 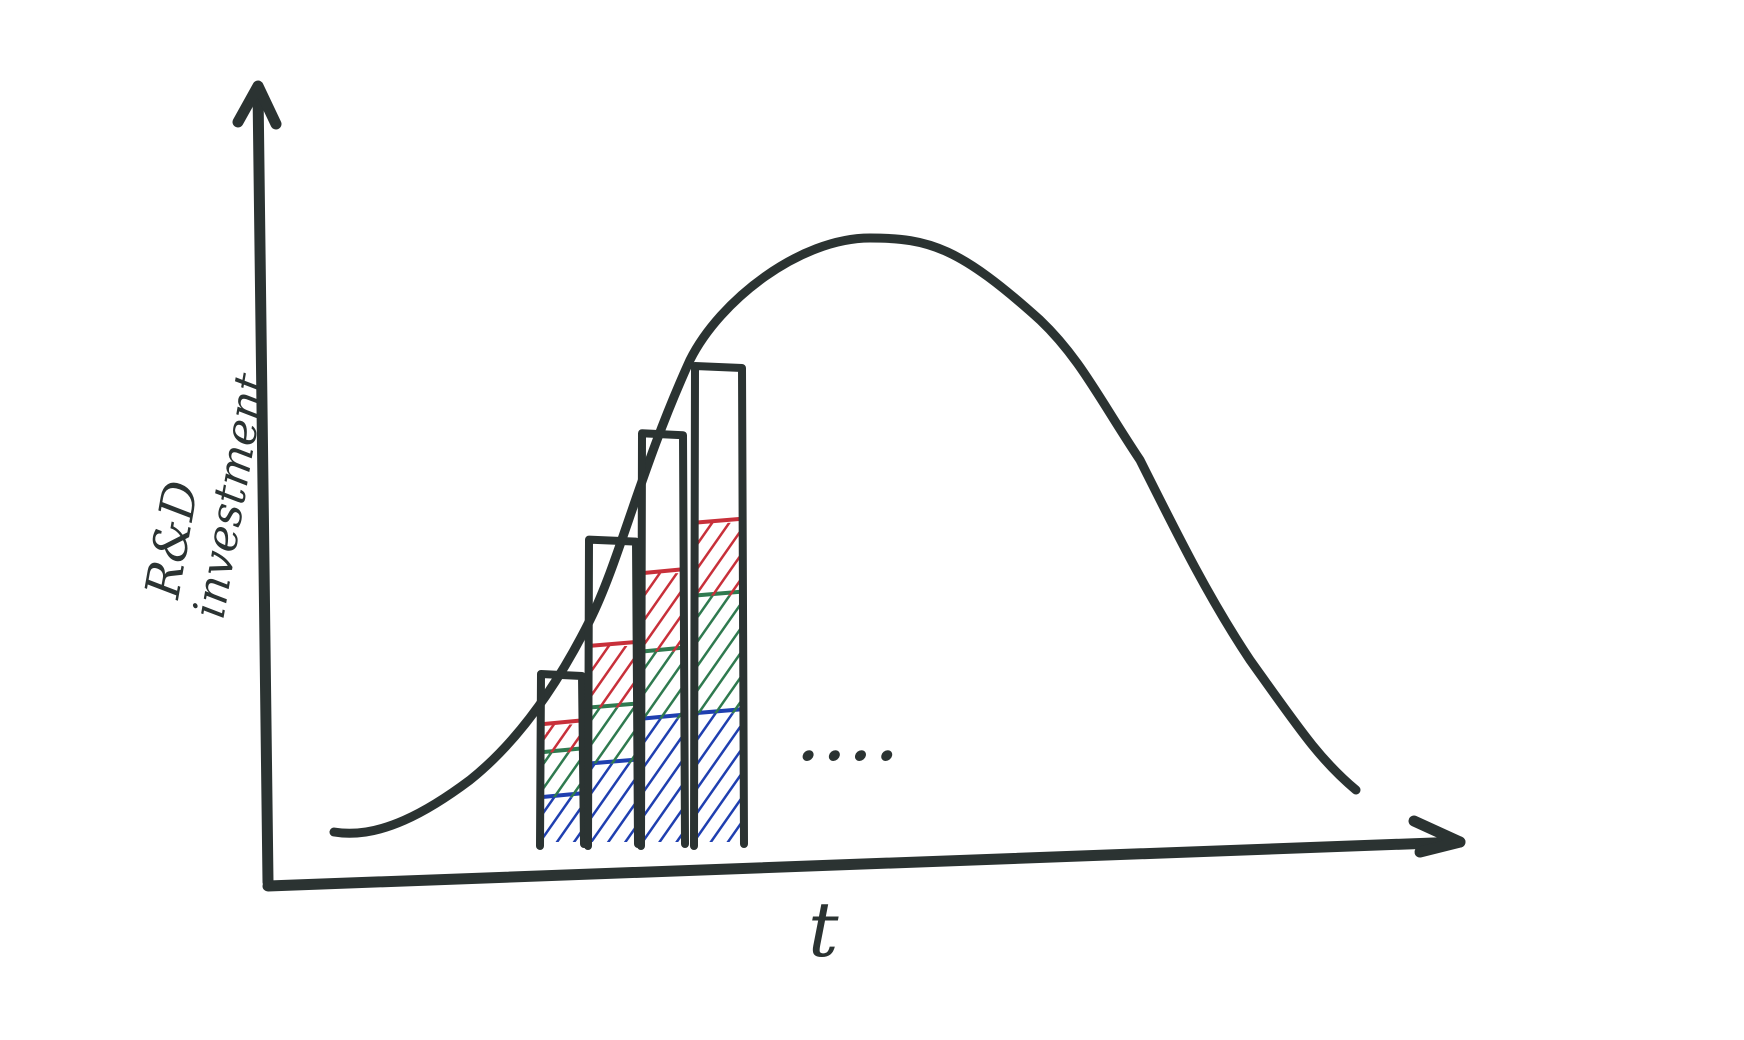 I want to click on bar-1-outline, so click(x=562, y=760).